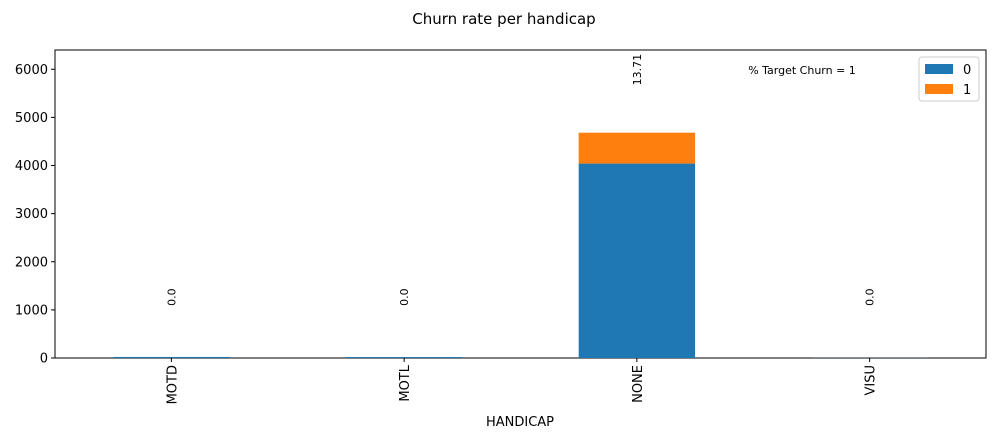  What do you see at coordinates (949, 79) in the screenshot?
I see `legend: 01` at bounding box center [949, 79].